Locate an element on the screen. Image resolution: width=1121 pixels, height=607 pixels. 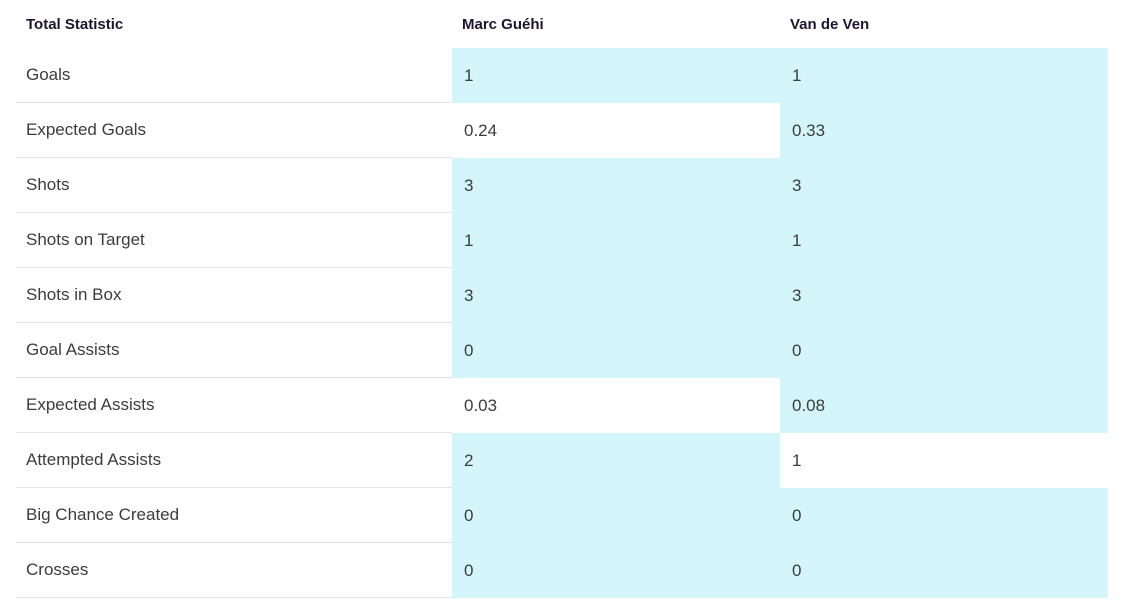
table-row: Shots on Target 1 1 is located at coordinates (562, 240).